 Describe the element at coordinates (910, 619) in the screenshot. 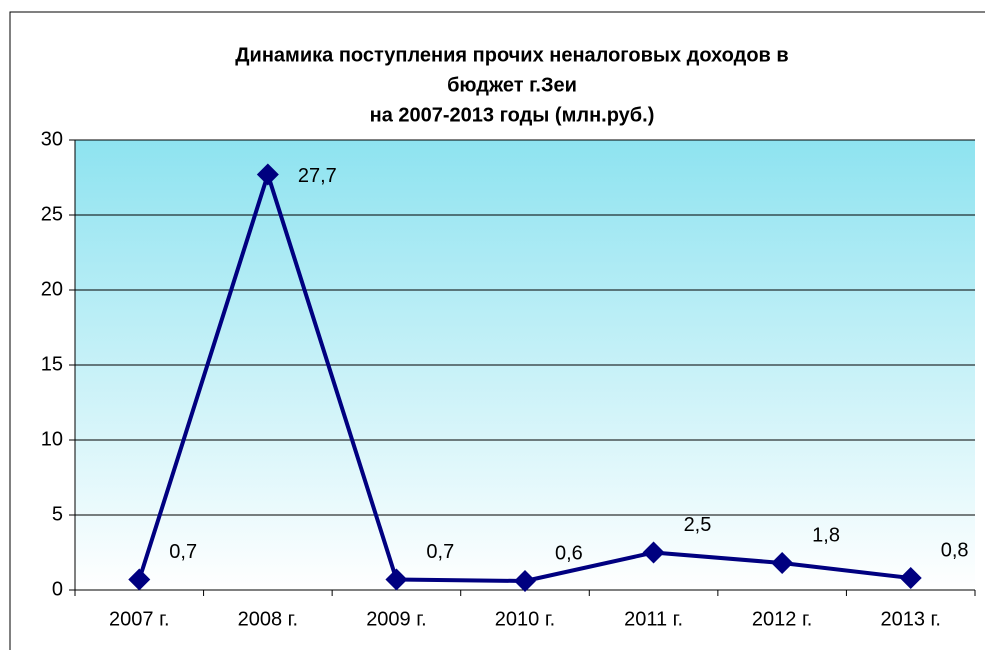

I see `x-tick-label: 2013 г.` at that location.